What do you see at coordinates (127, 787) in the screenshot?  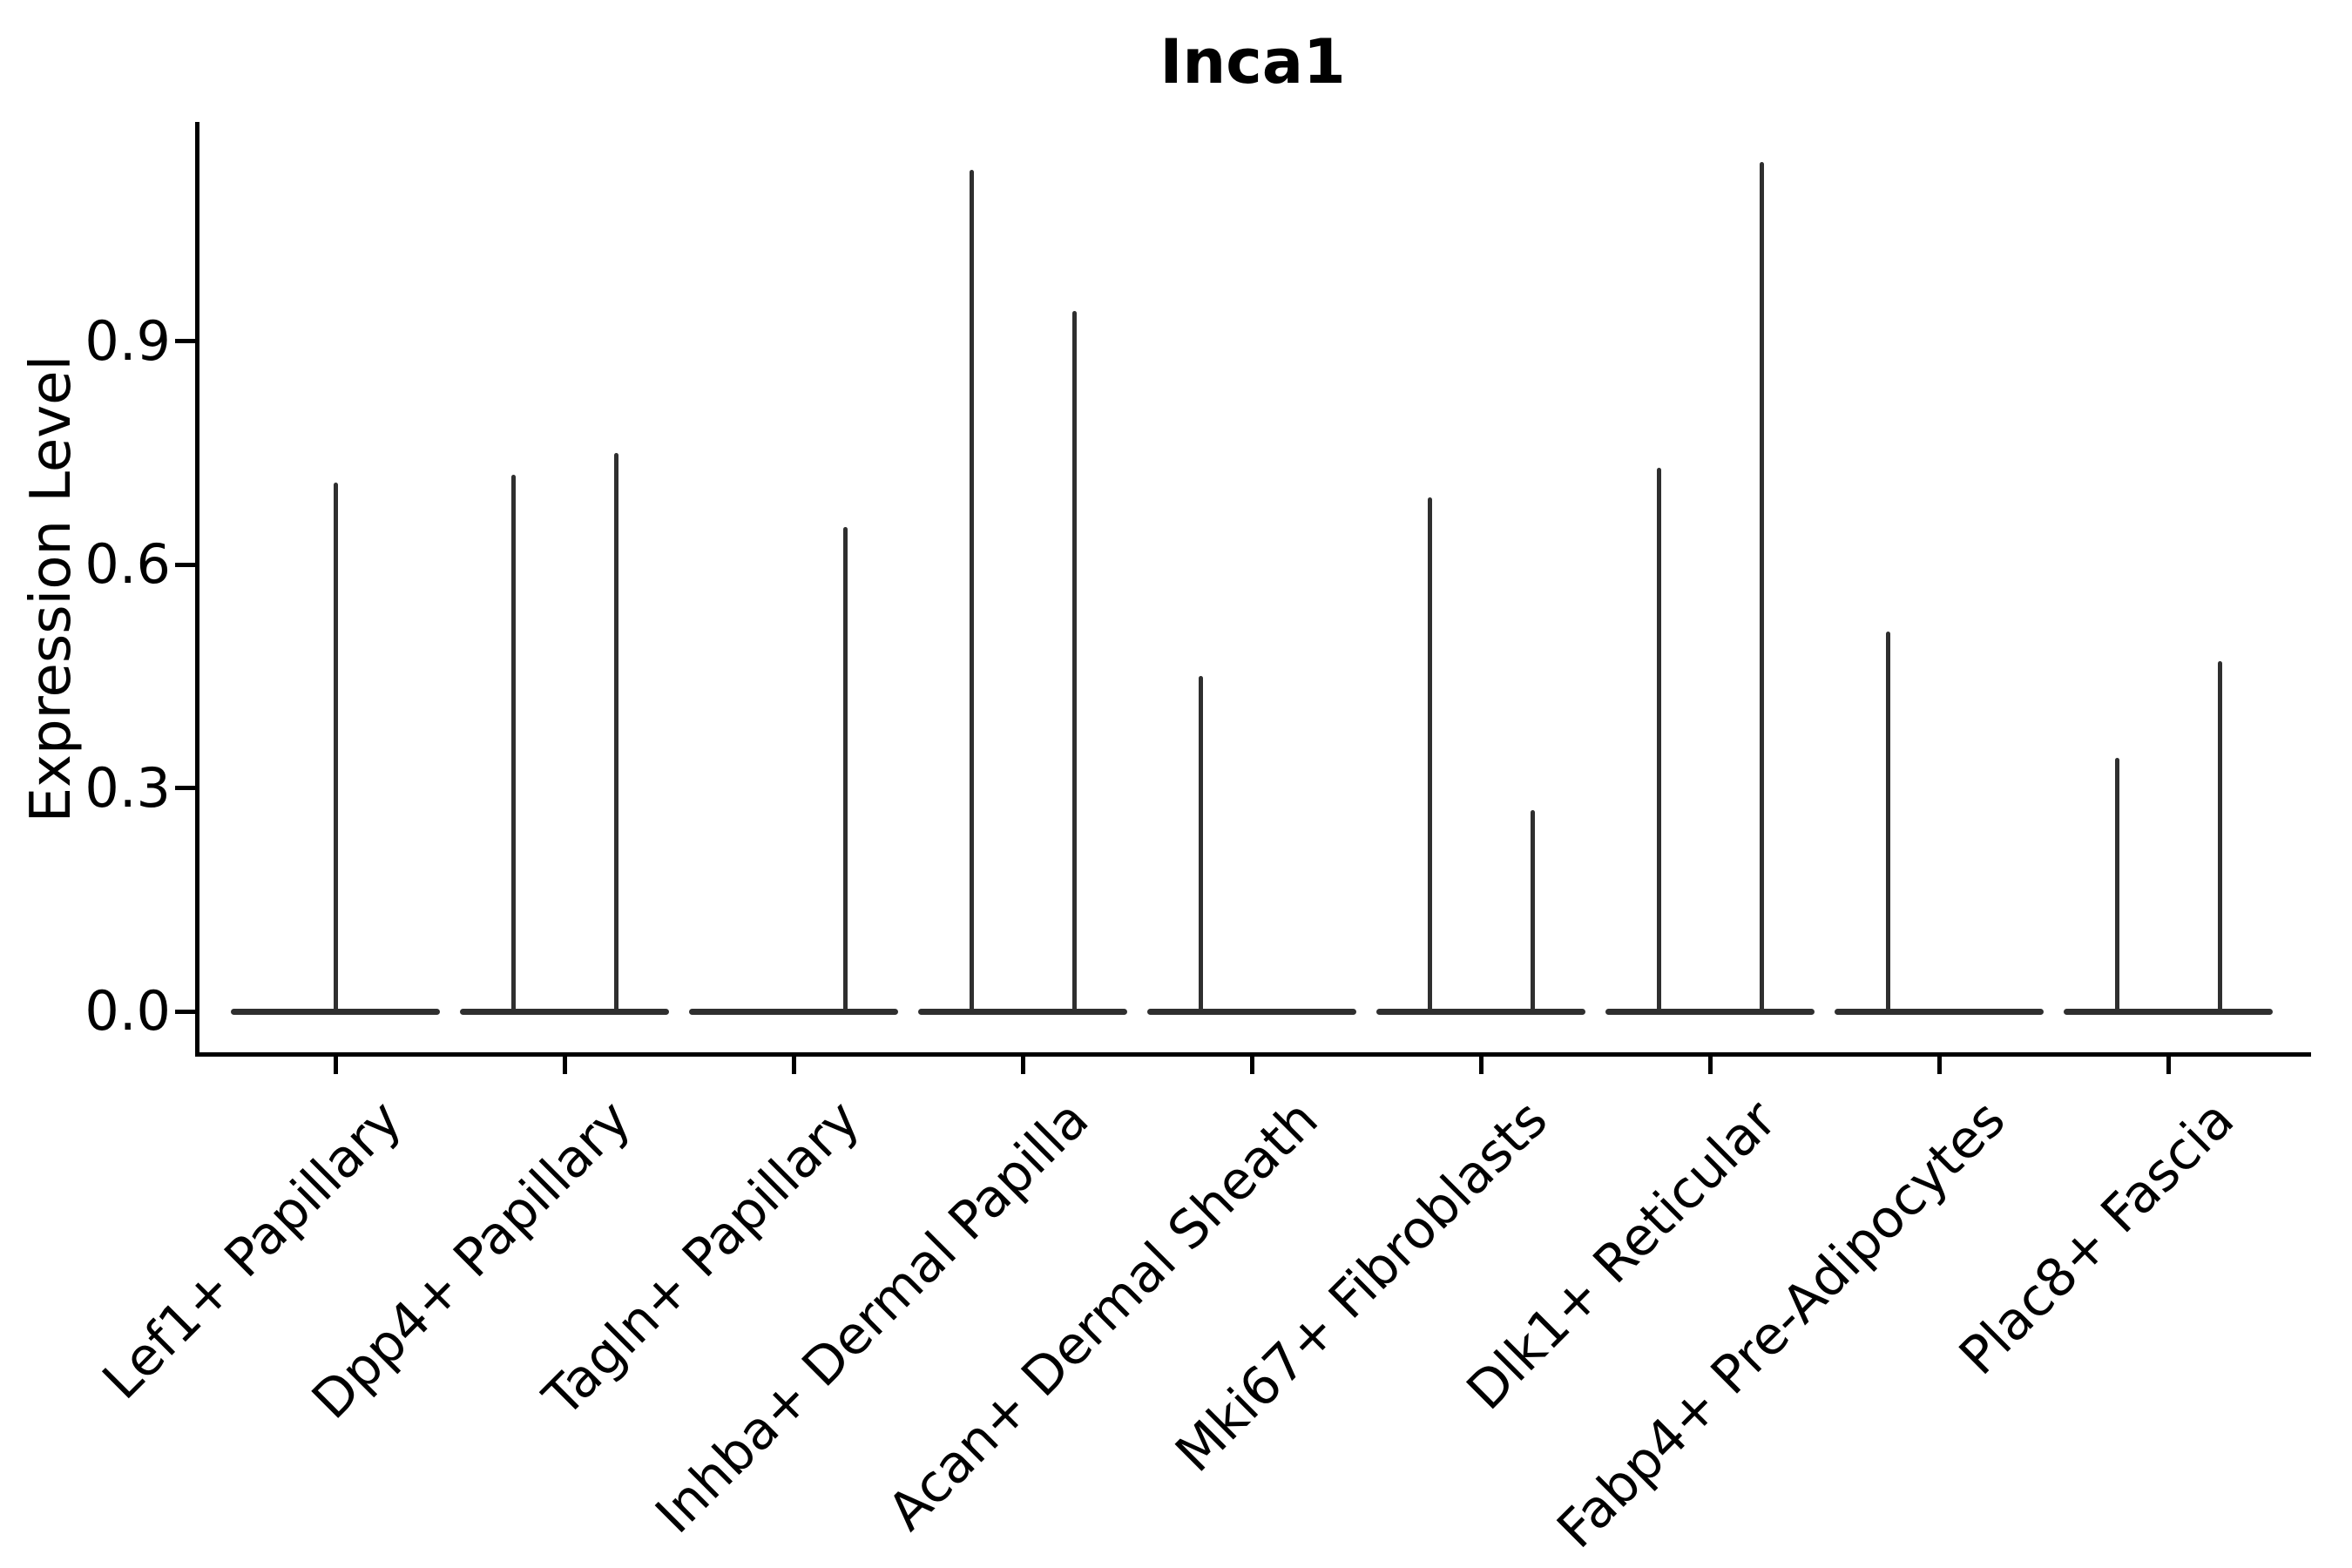 I see `y-tick-label: 0.3` at bounding box center [127, 787].